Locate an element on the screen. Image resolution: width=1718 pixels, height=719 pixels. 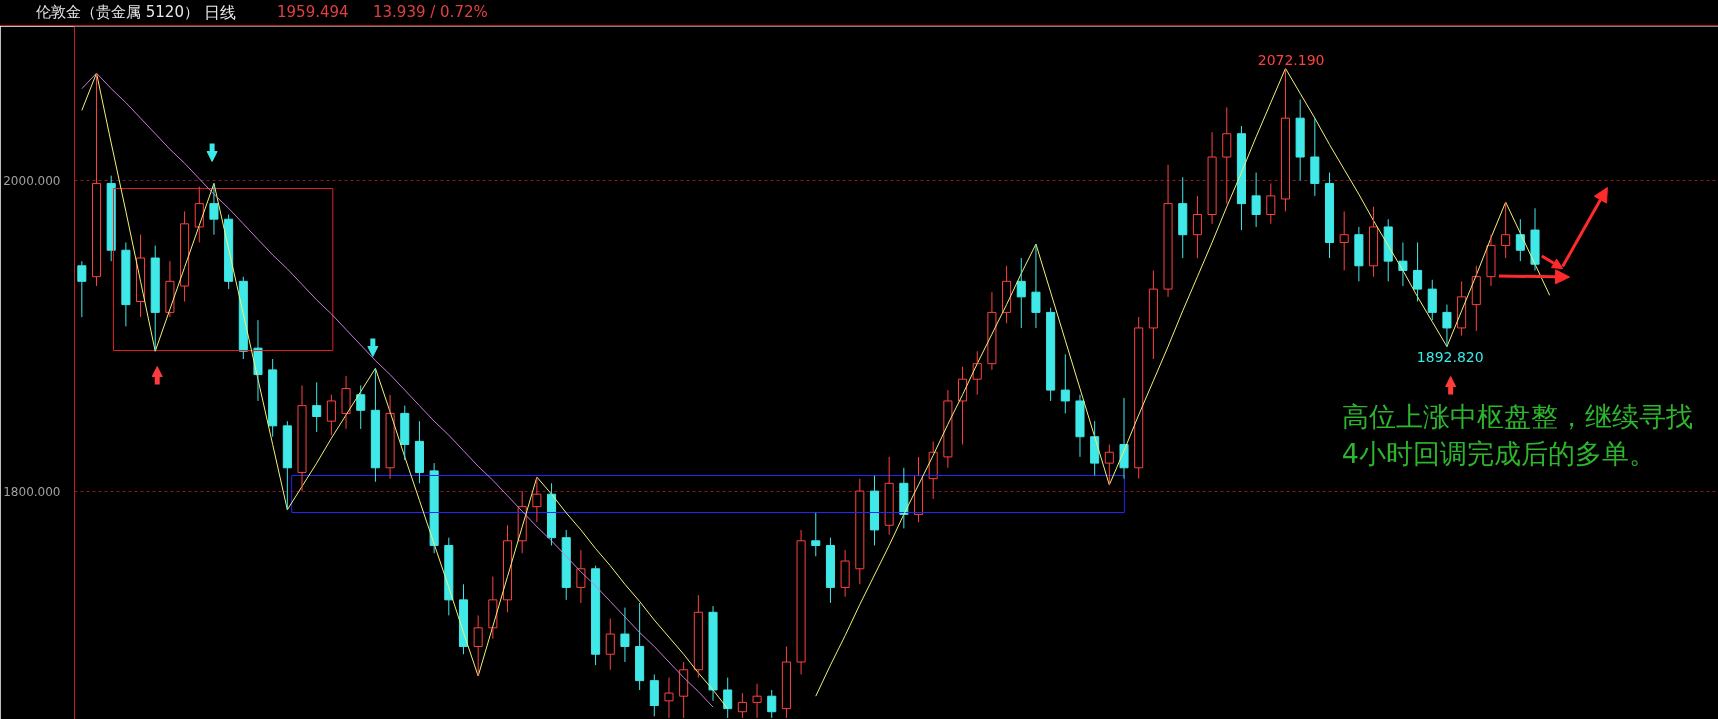
y-tick-label: 2000.000 is located at coordinates (32, 180).